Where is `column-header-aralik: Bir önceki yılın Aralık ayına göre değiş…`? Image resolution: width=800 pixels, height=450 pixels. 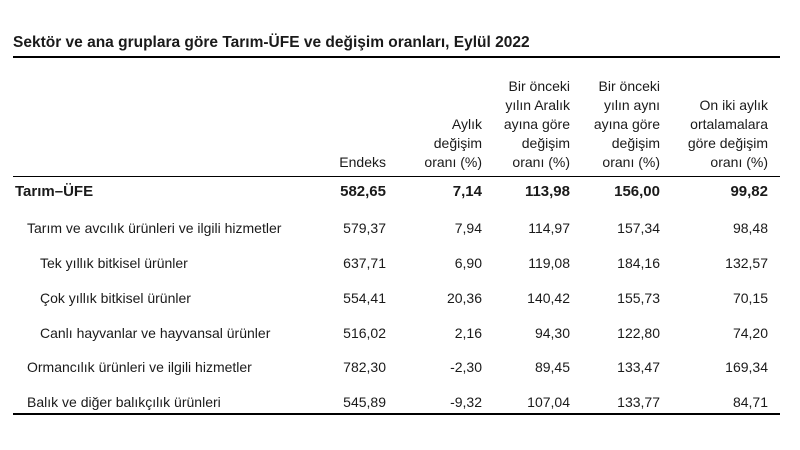
column-header-aralik: Bir önceki yılın Aralık ayına göre değiş… is located at coordinates (528, 116).